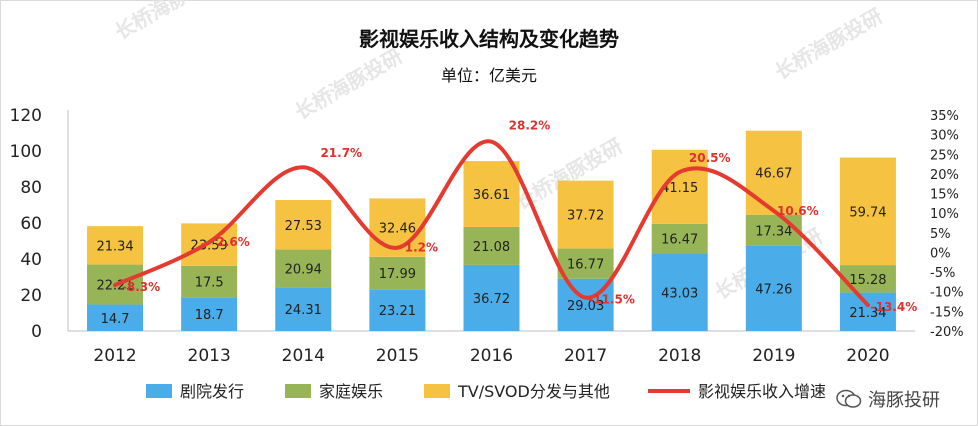  Describe the element at coordinates (947, 332) in the screenshot. I see `y2-axis-tick: -20%` at that location.